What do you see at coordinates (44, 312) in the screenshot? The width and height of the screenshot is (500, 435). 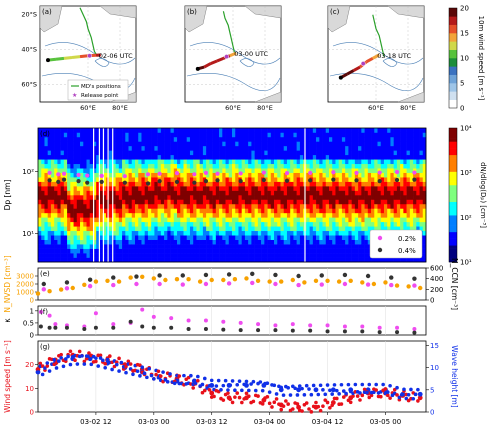 I see `panel-label: (f)` at bounding box center [44, 312].